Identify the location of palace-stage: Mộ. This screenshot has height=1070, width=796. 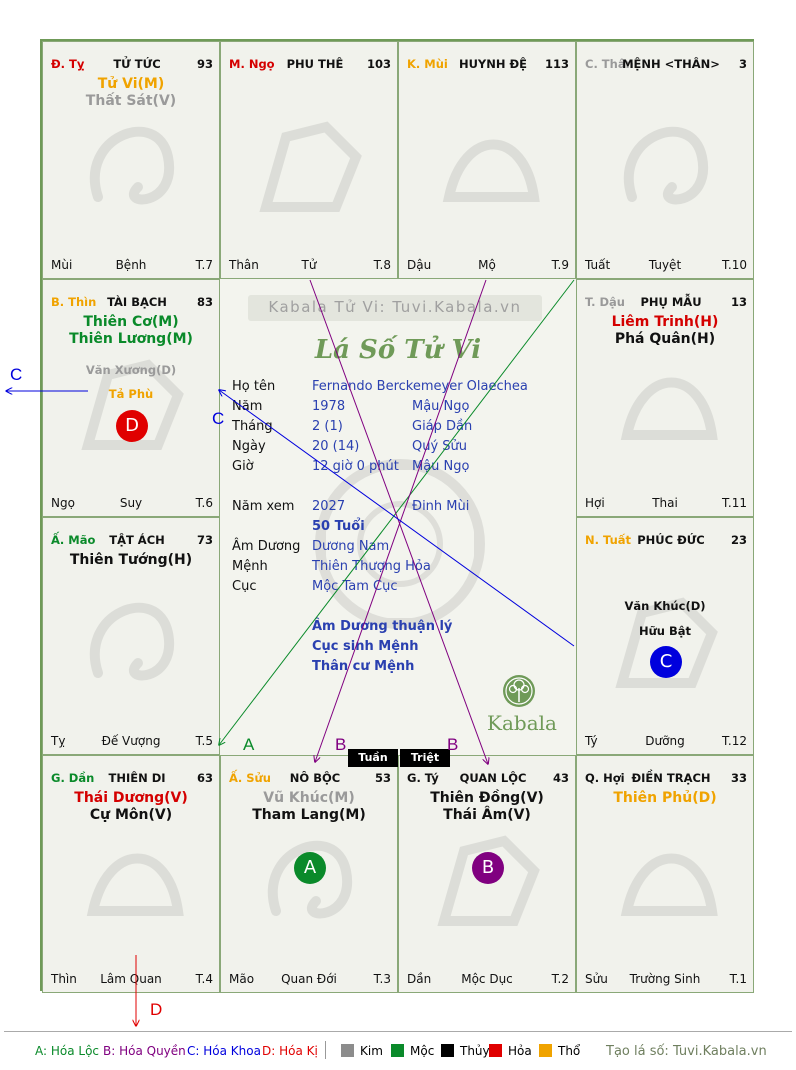
(487, 265).